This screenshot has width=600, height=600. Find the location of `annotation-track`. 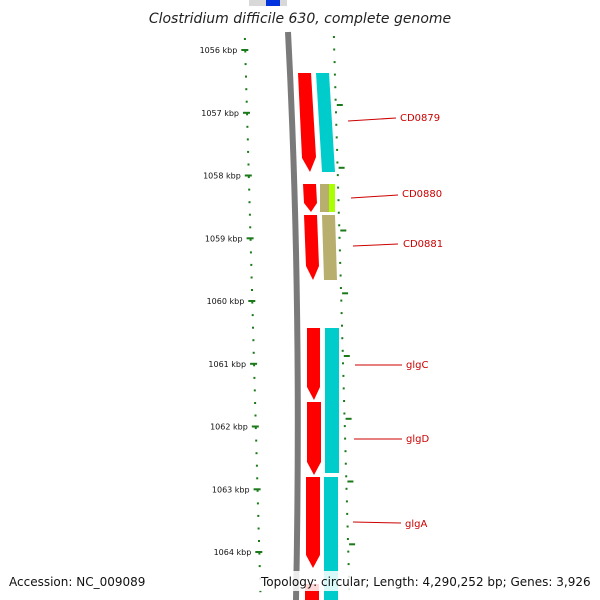

annotation-track is located at coordinates (327, 336).